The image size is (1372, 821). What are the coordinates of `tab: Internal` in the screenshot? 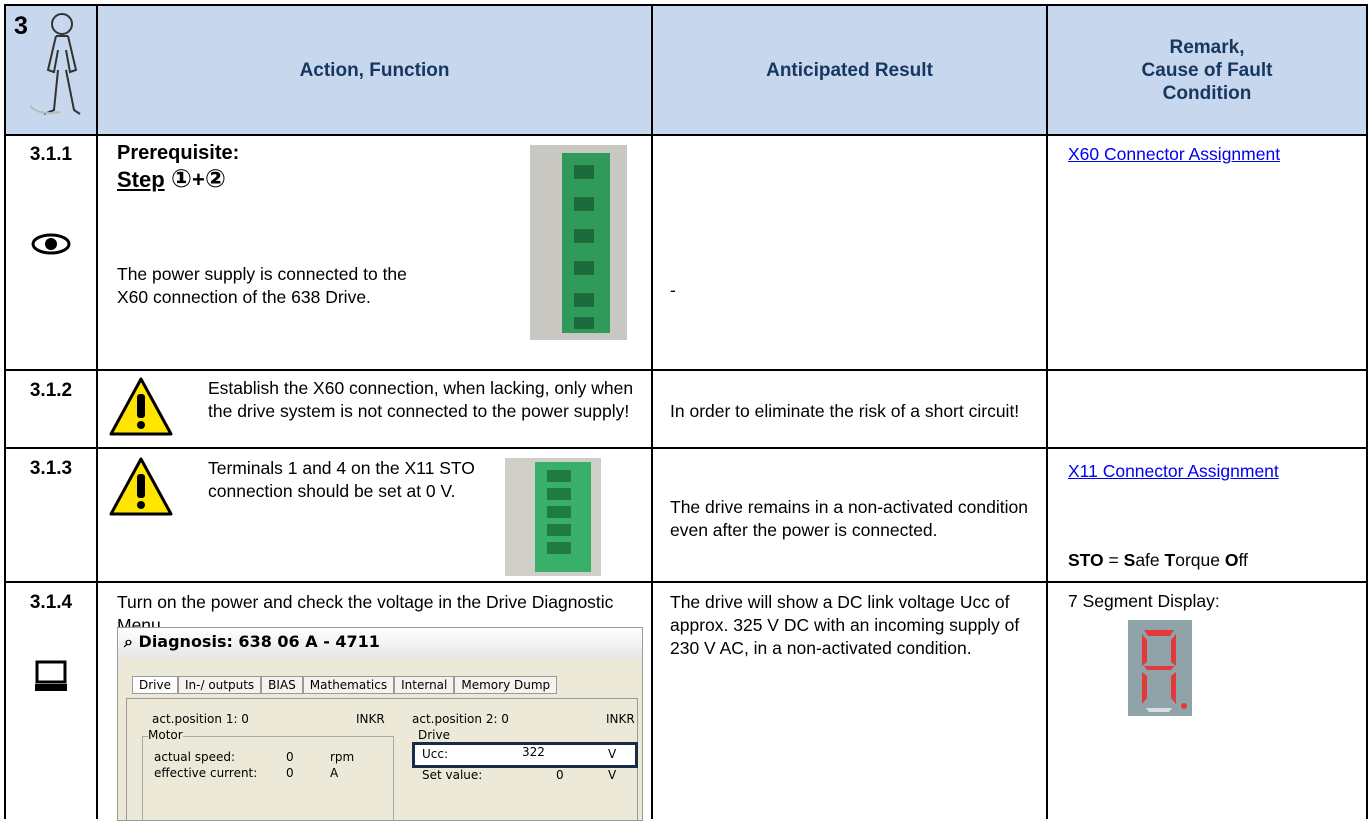 It's located at (424, 685).